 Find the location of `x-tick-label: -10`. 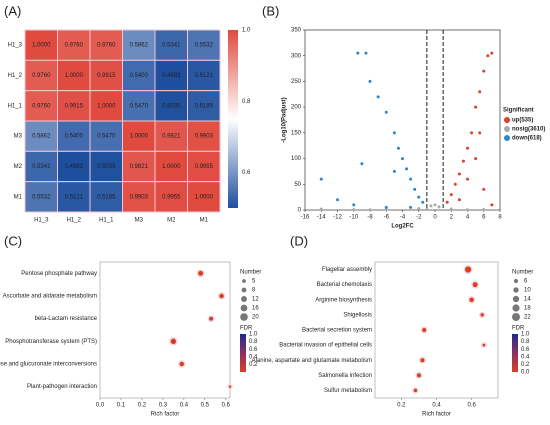

x-tick-label: -10 is located at coordinates (353, 218).